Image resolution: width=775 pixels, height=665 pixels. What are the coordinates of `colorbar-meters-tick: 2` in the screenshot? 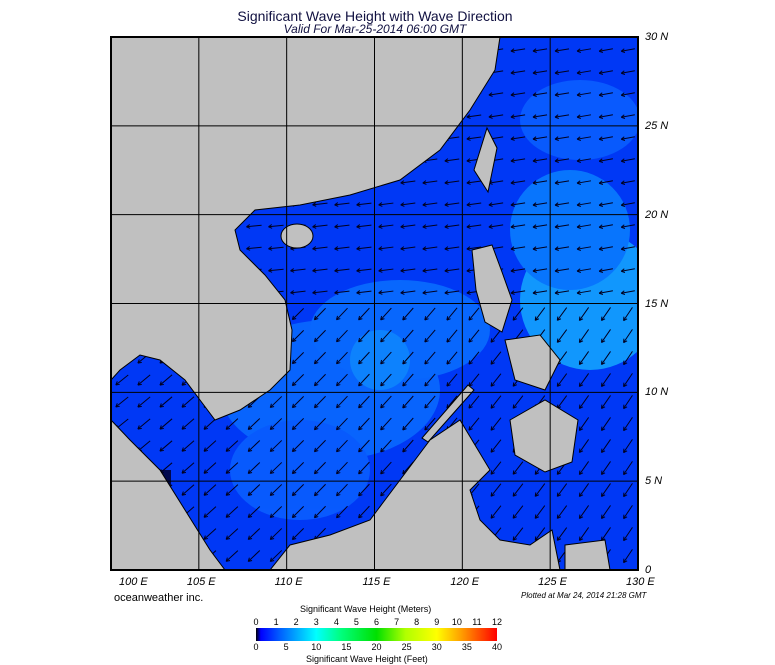 It's located at (296, 622).